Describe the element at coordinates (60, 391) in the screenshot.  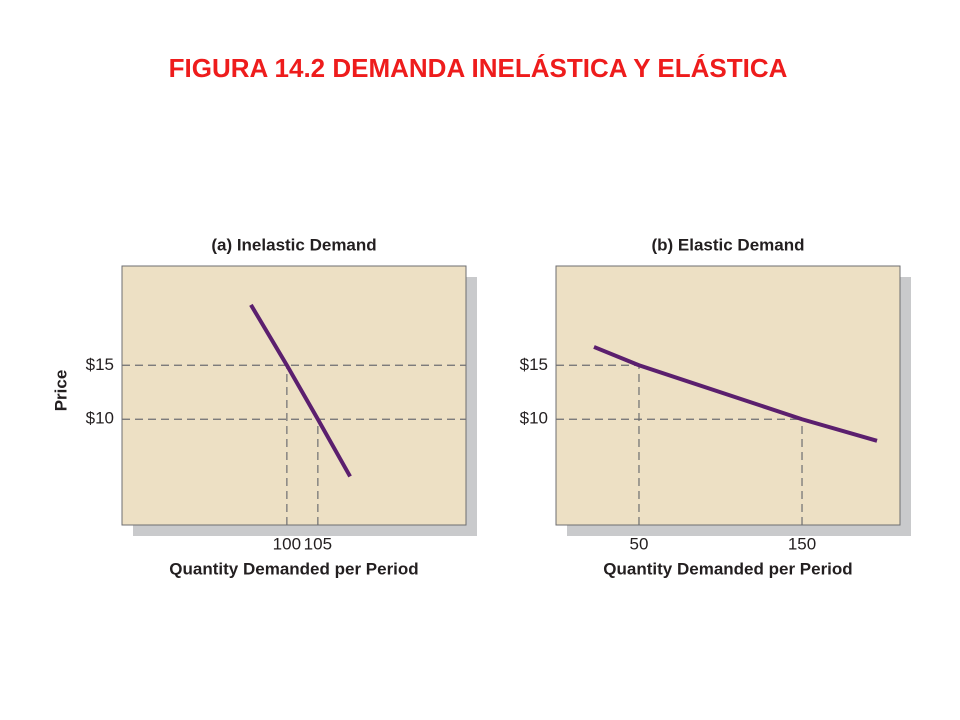
I see `y-axis-label: Price` at that location.